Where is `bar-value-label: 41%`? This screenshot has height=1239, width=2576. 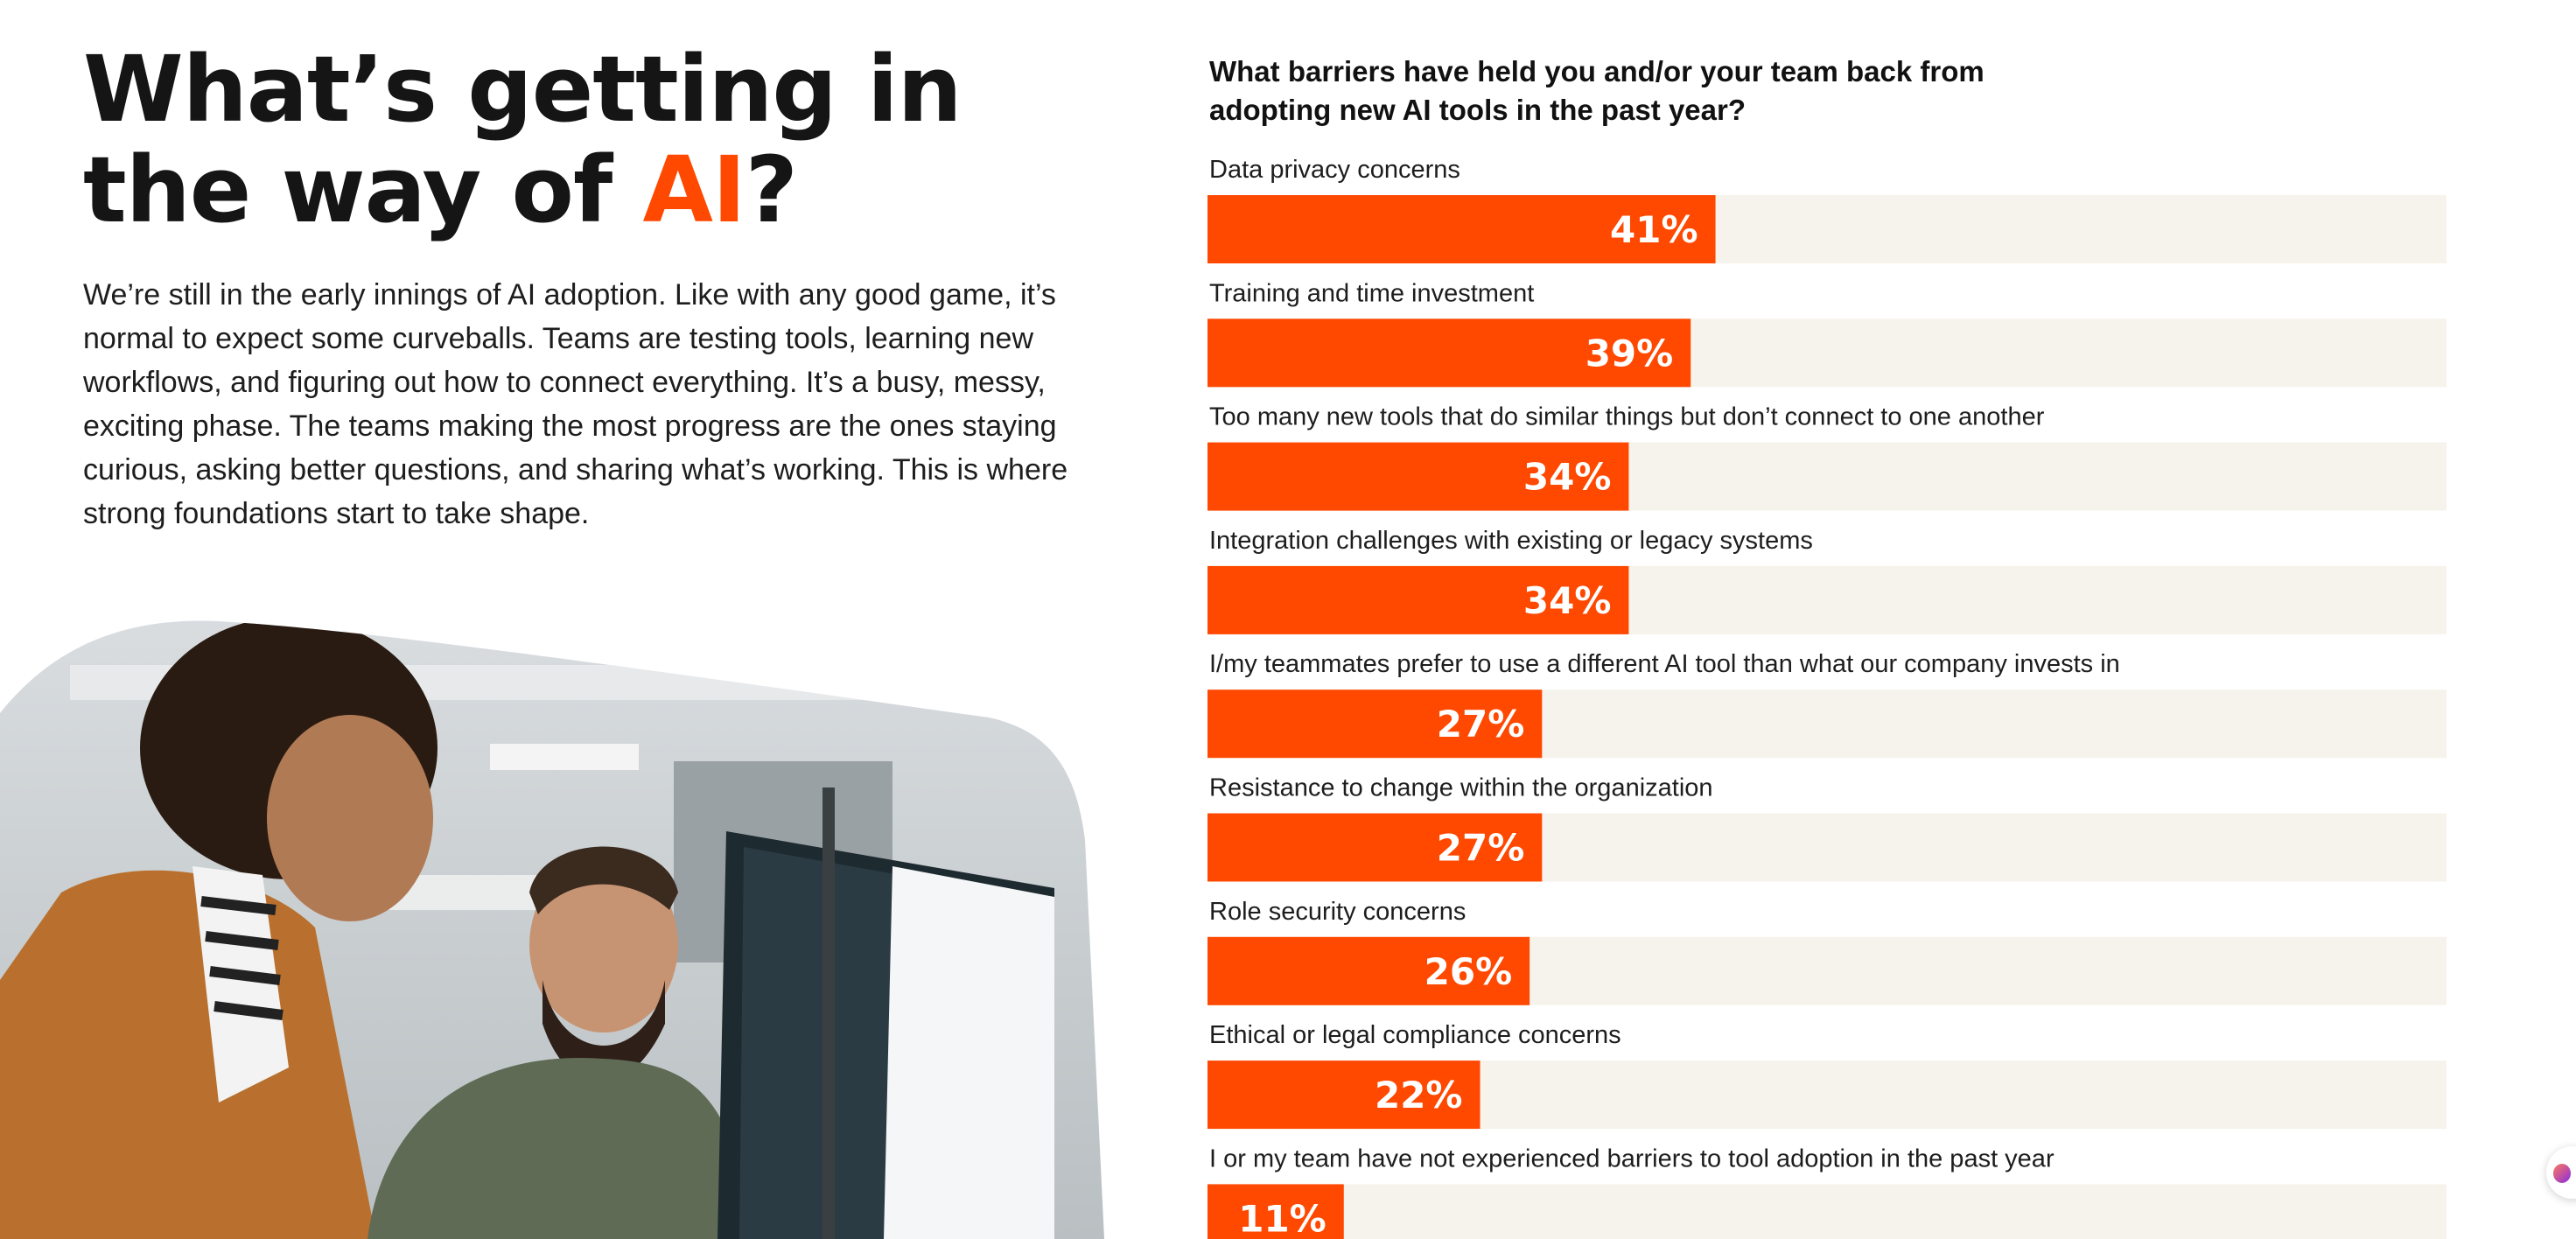
bar-value-label: 41% is located at coordinates (1654, 229).